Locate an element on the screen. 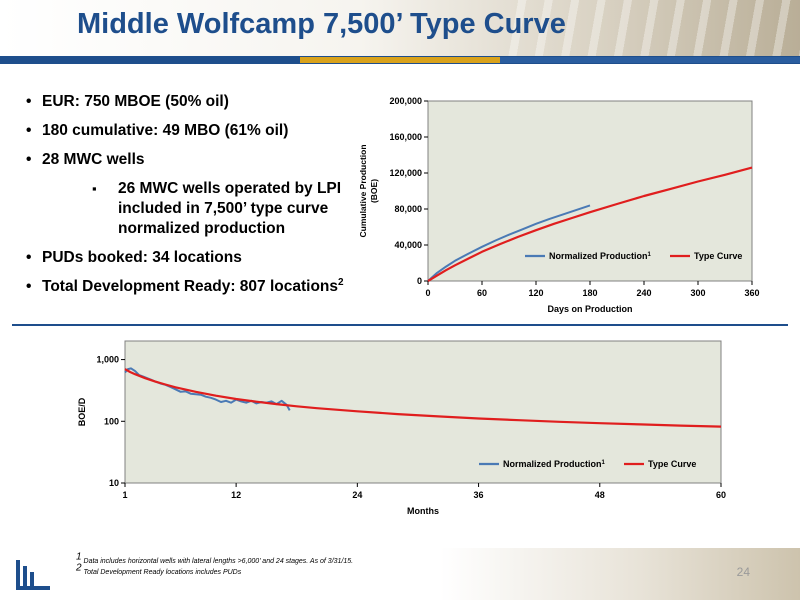 The height and width of the screenshot is (600, 800). x-tick-label: 36 is located at coordinates (479, 495).